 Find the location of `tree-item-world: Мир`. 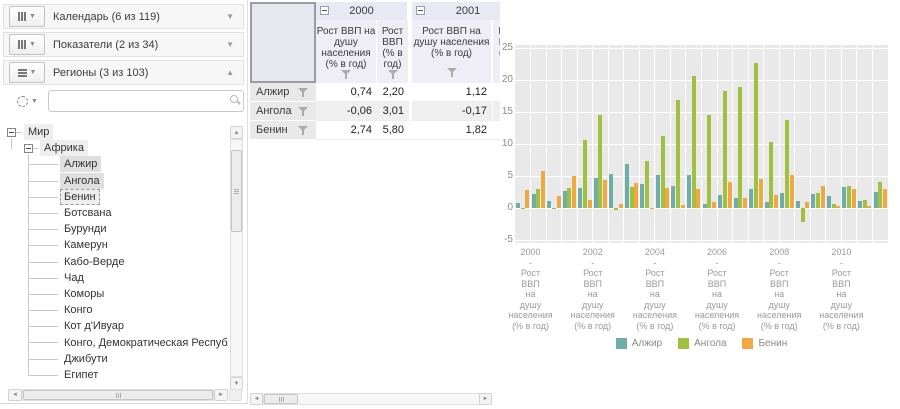

tree-item-world: Мир is located at coordinates (39, 132).